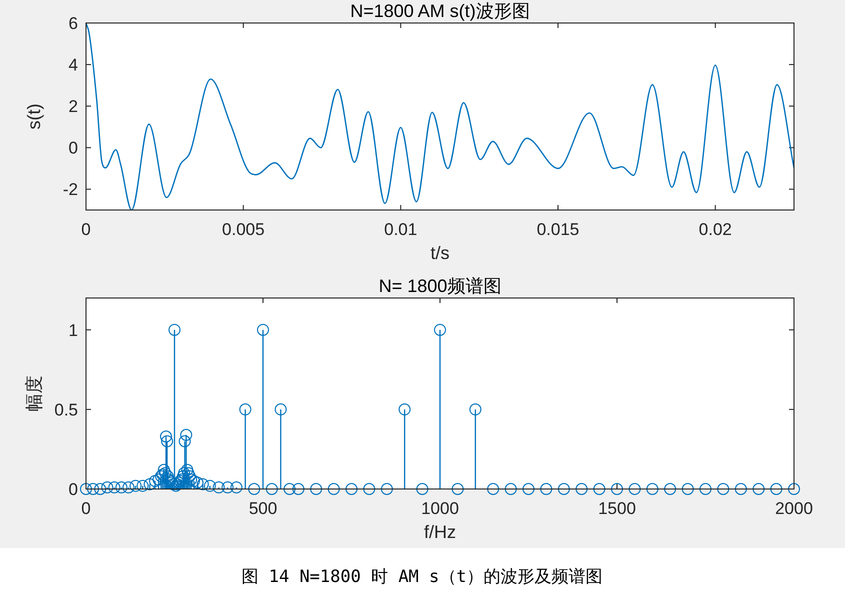 The image size is (845, 594). Describe the element at coordinates (440, 286) in the screenshot. I see `chart-title: N= 1800频谱图` at that location.